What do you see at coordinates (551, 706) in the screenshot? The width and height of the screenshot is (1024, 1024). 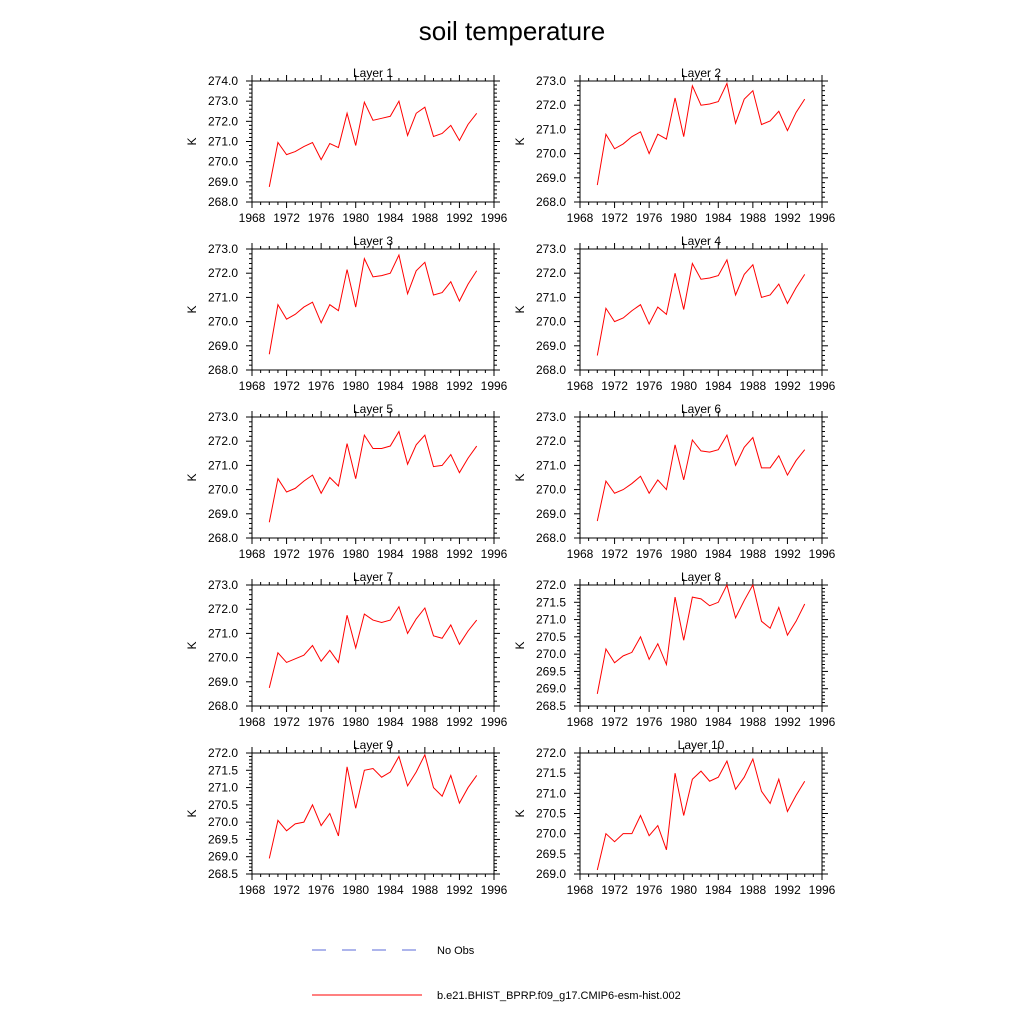 I see `y-tick-label: 268.5` at bounding box center [551, 706].